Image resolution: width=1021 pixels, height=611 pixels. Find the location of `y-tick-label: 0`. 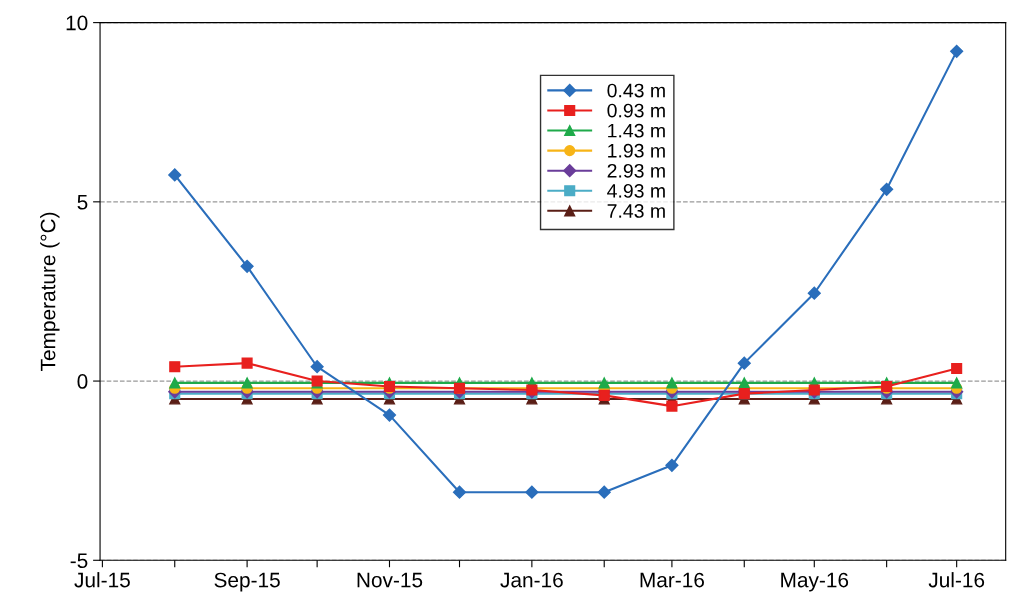

y-tick-label: 0 is located at coordinates (82, 381).